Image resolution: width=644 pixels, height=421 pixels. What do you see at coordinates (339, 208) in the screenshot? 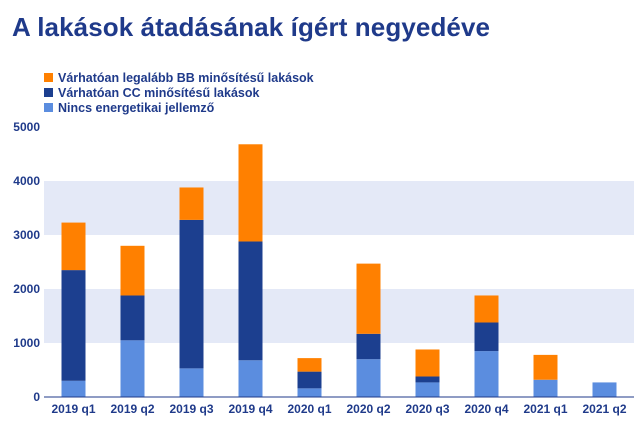
I see `grid-band` at bounding box center [339, 208].